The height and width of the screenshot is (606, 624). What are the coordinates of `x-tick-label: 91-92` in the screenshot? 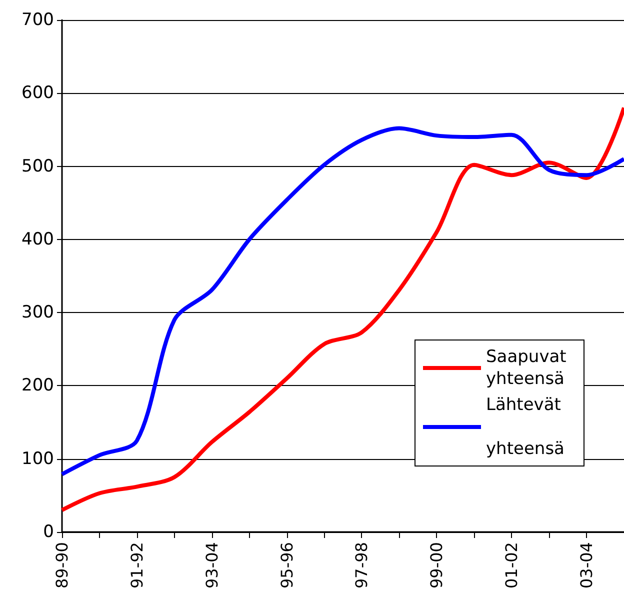 It's located at (136, 565).